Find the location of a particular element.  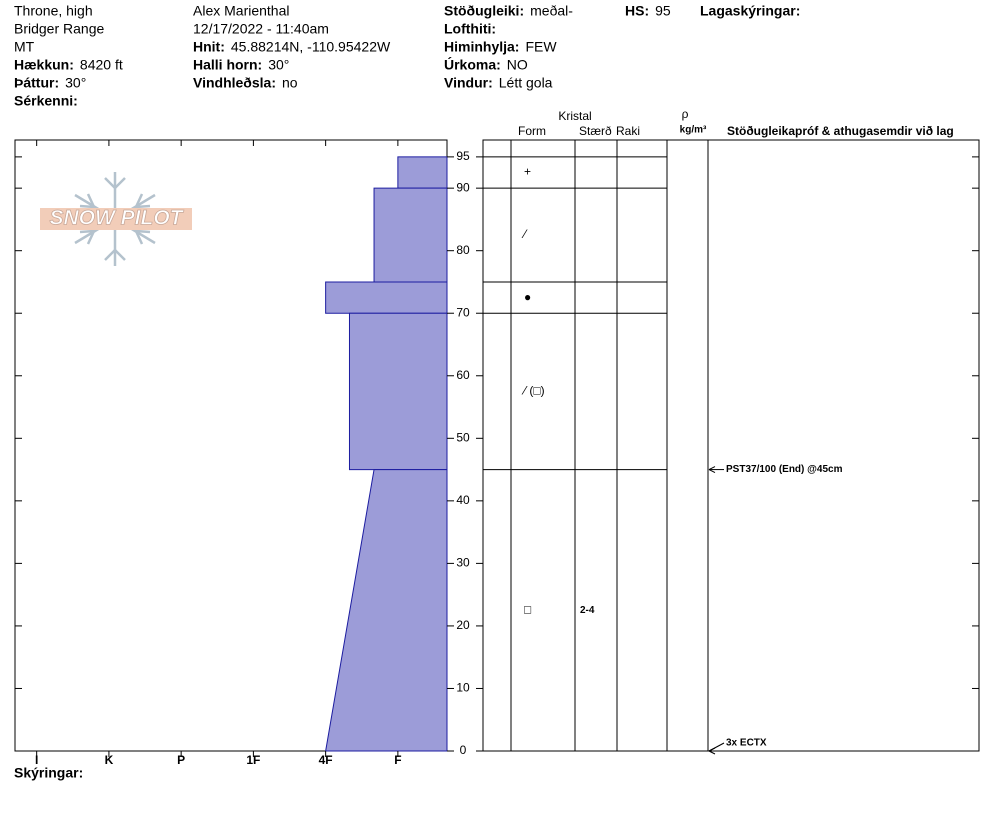

grain-size: 2-4 is located at coordinates (587, 610).